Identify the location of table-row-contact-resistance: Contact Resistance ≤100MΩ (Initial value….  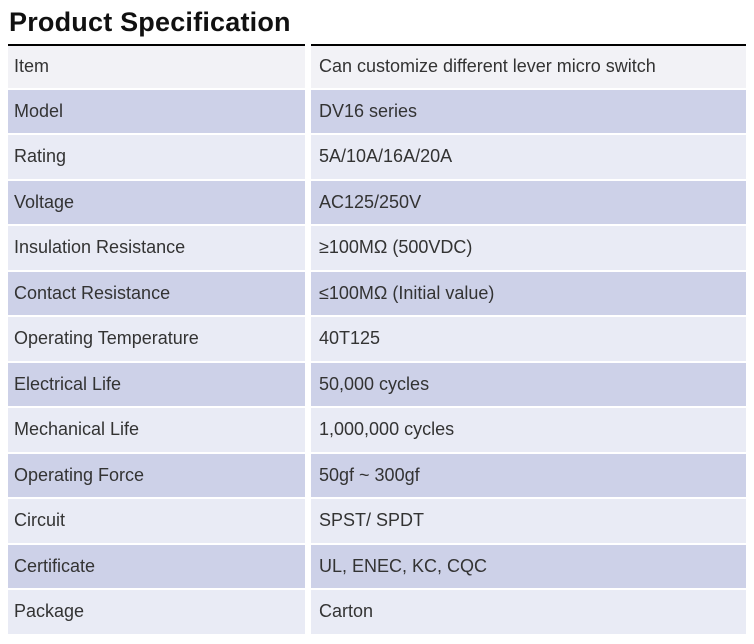
(377, 293).